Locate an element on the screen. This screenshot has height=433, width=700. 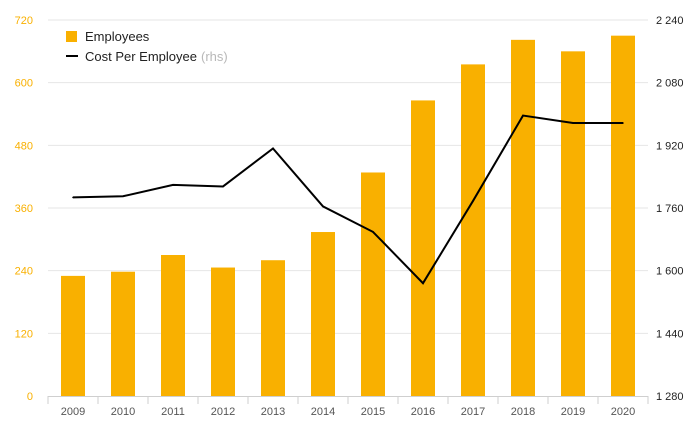
right-axis-tick-label: 1 440 is located at coordinates (670, 334).